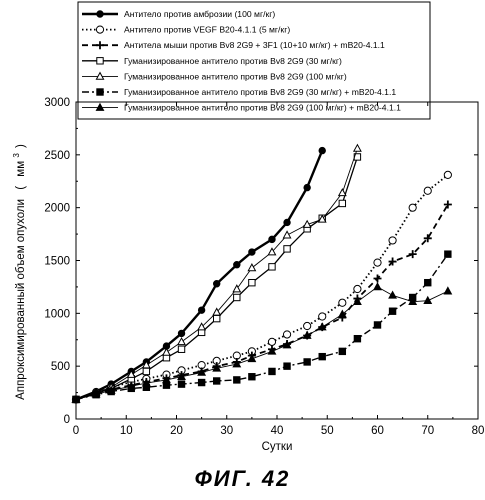 The width and height of the screenshot is (485, 500). I want to click on y-tick-label: 500, so click(60, 367).